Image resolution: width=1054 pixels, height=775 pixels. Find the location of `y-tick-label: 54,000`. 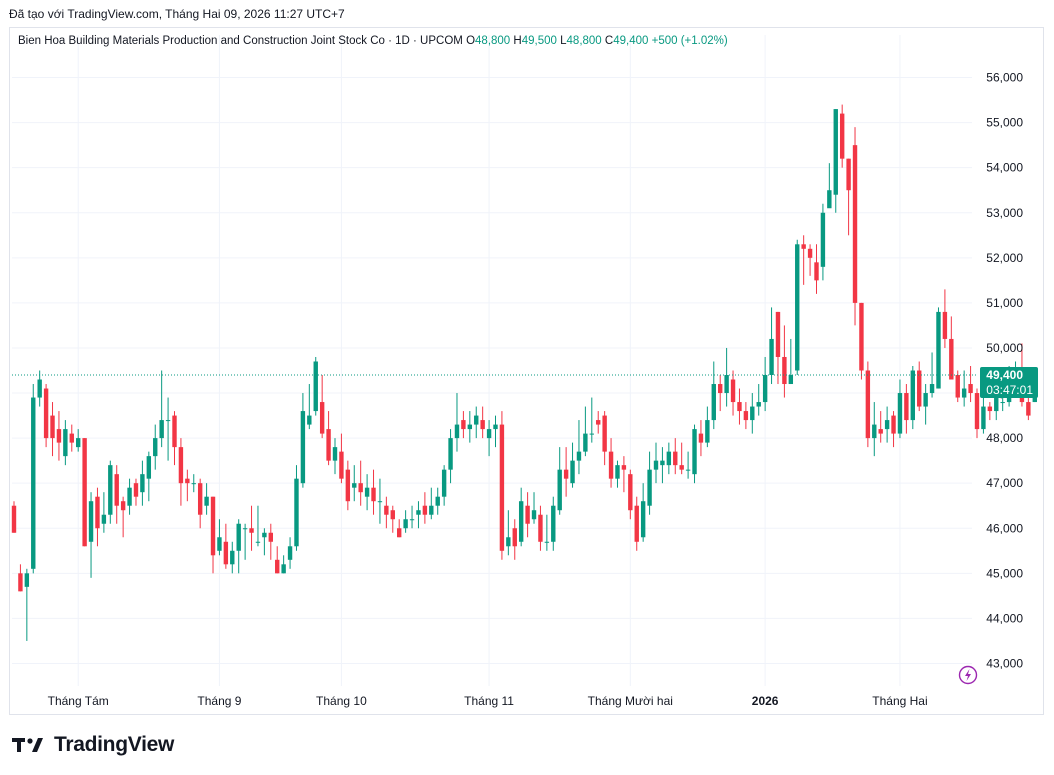

y-tick-label: 54,000 is located at coordinates (1004, 168).